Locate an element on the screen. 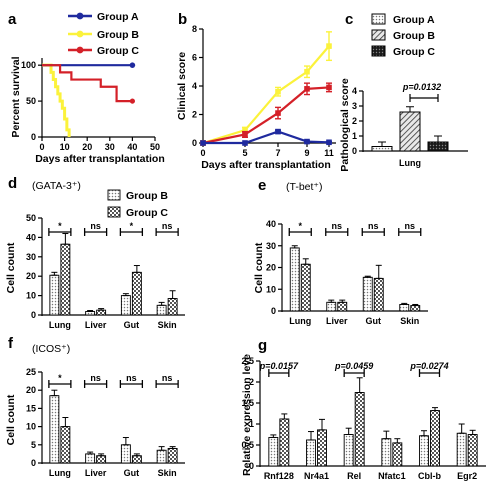  p-value-label: p=0.0157 is located at coordinates (279, 366).